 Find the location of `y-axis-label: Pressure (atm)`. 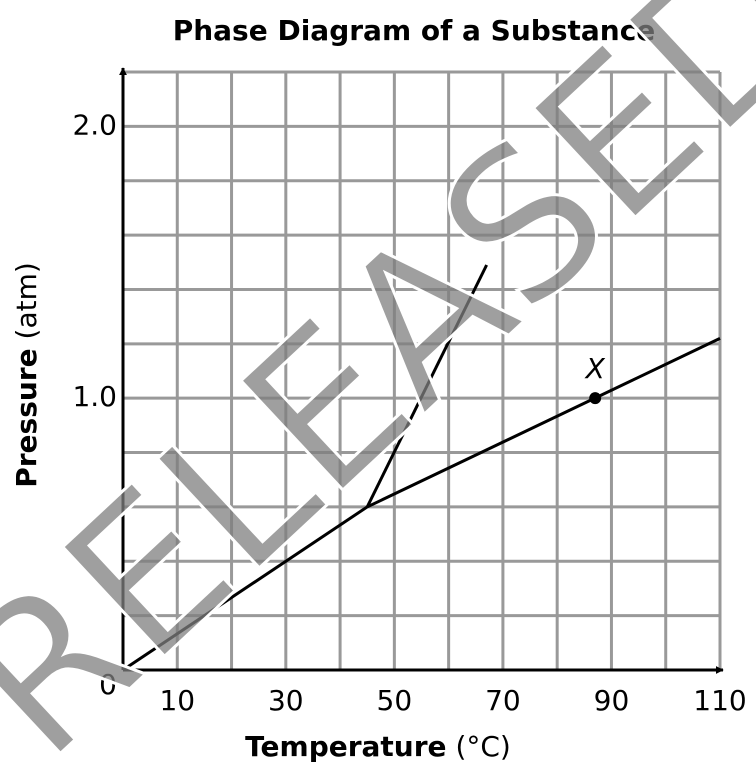

y-axis-label: Pressure (atm) is located at coordinates (26, 375).